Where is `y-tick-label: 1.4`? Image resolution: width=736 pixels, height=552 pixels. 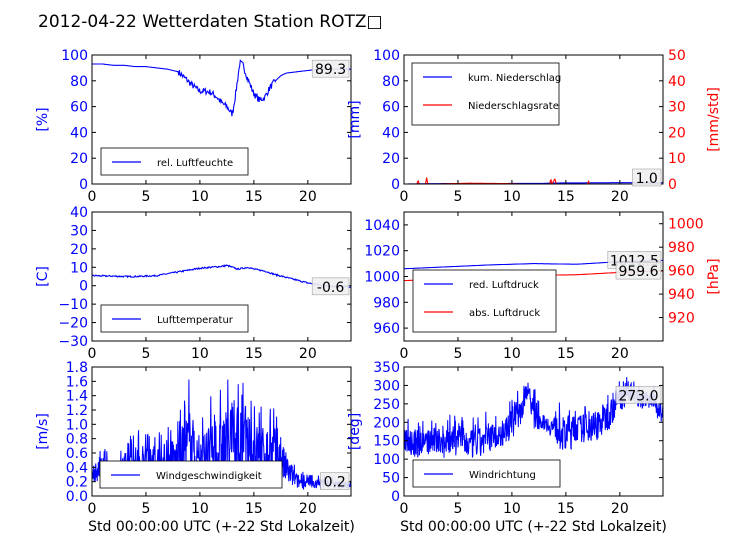 y-tick-label: 1.4 is located at coordinates (77, 397).